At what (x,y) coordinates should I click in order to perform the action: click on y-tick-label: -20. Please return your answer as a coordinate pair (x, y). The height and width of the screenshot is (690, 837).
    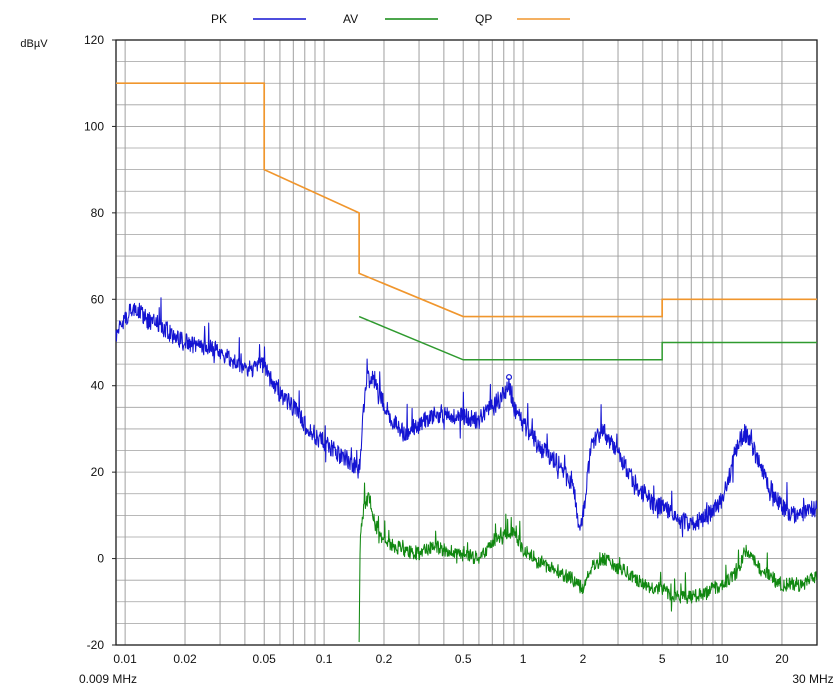
    Looking at the image, I should click on (96, 645).